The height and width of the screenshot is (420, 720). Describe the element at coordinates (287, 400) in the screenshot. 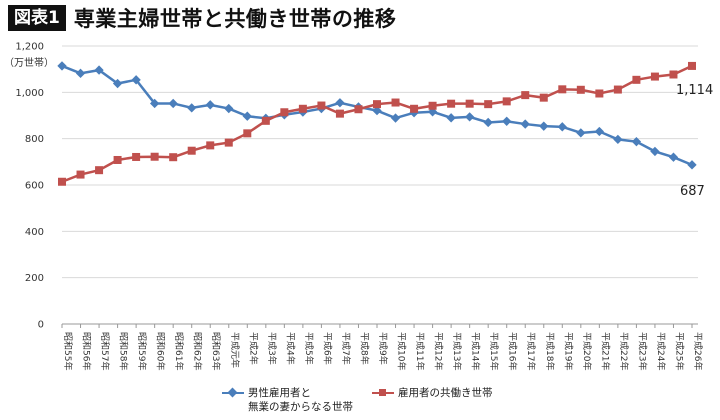

I see `legend-item-full-time-housewife: 男性雇用者と 無業の妻からなる世帯` at that location.